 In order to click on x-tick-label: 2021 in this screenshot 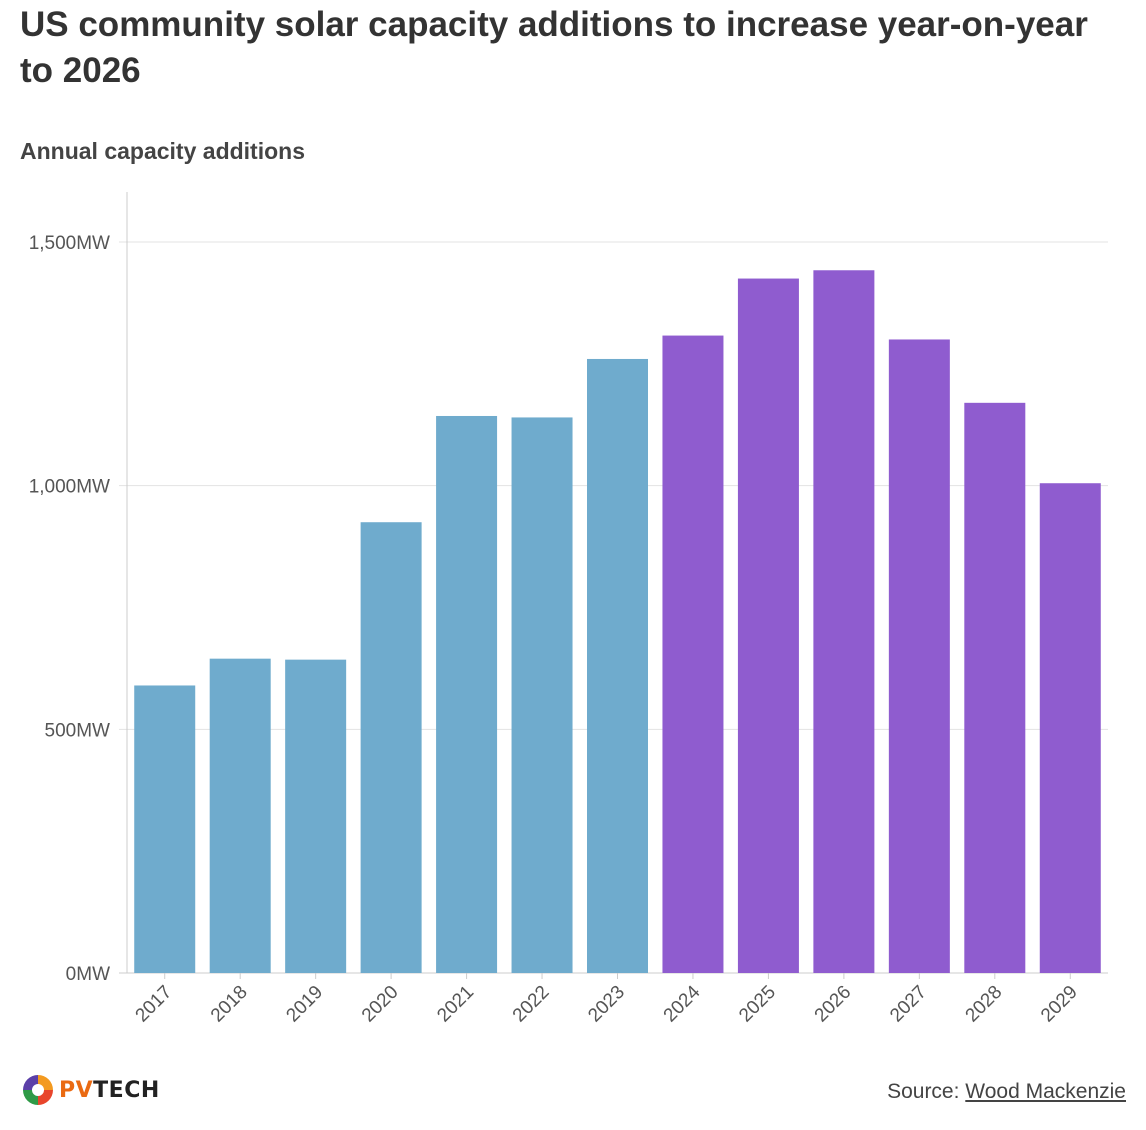, I will do `click(455, 1004)`.